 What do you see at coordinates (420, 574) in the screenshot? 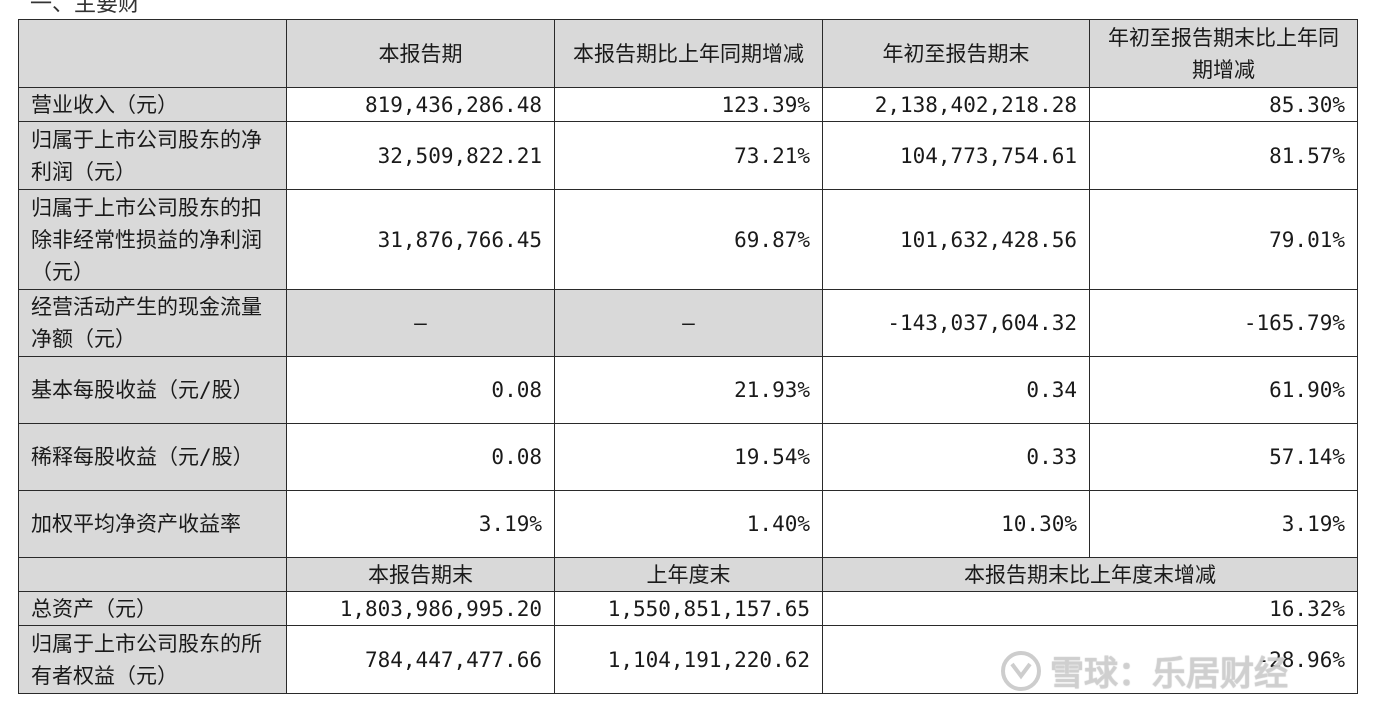
I see `header-cell: 本报告期末` at bounding box center [420, 574].